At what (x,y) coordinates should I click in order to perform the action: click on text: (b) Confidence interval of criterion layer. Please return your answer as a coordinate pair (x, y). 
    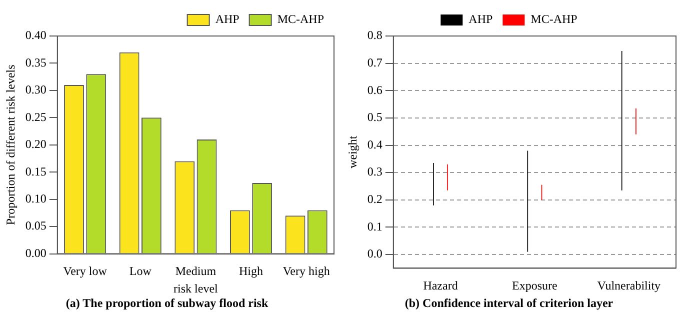
    Looking at the image, I should click on (509, 303).